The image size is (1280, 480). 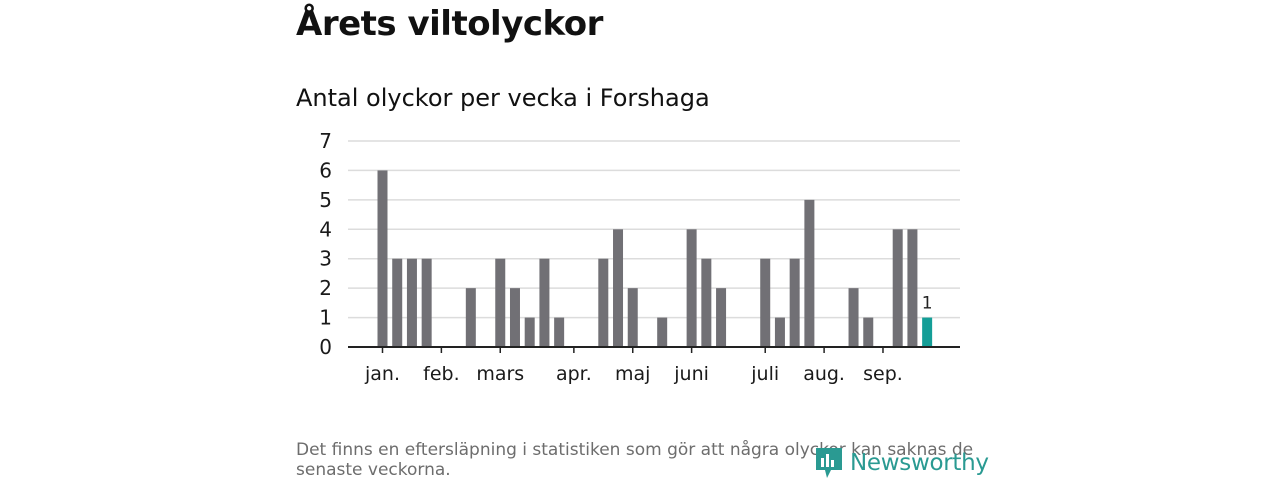 I want to click on x-tick-label: aug., so click(x=824, y=374).